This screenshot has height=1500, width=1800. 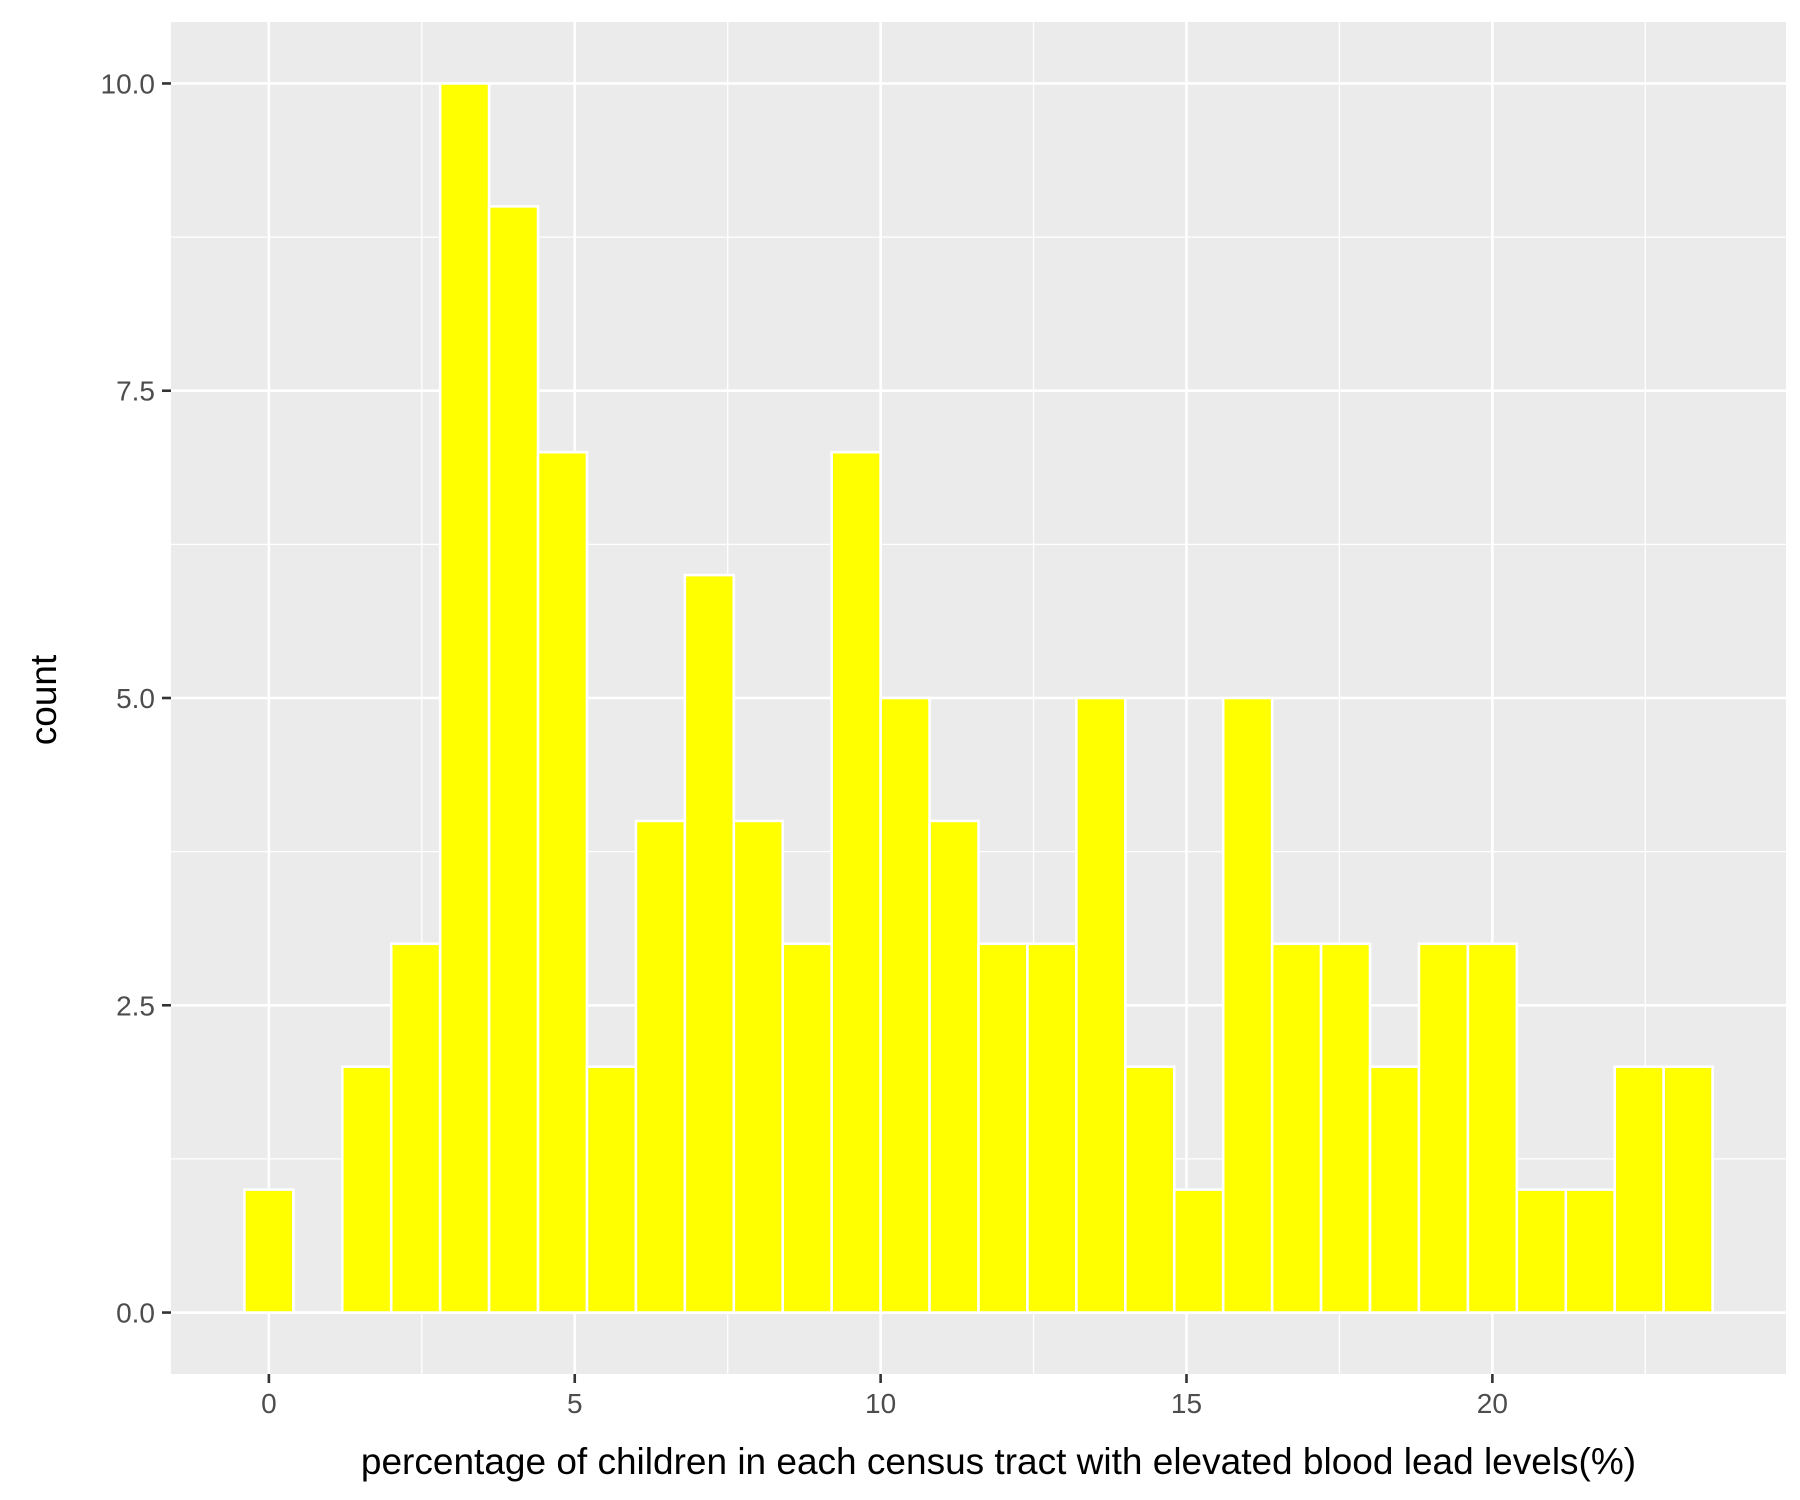 I want to click on y-tick-label: 2.5, so click(x=135, y=1005).